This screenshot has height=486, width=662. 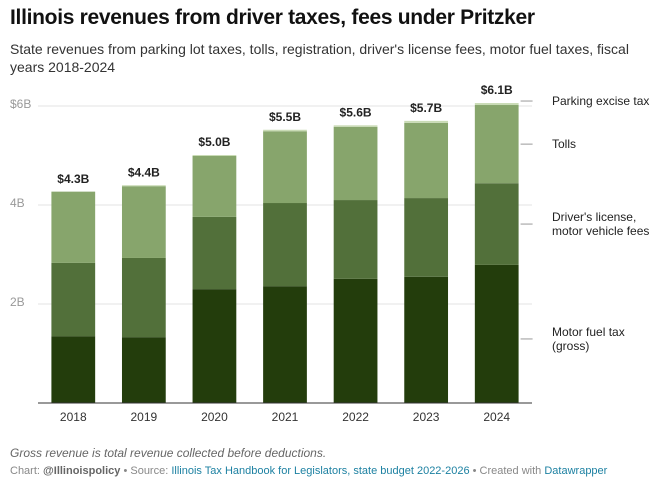 What do you see at coordinates (144, 172) in the screenshot?
I see `total-label: $4.4B` at bounding box center [144, 172].